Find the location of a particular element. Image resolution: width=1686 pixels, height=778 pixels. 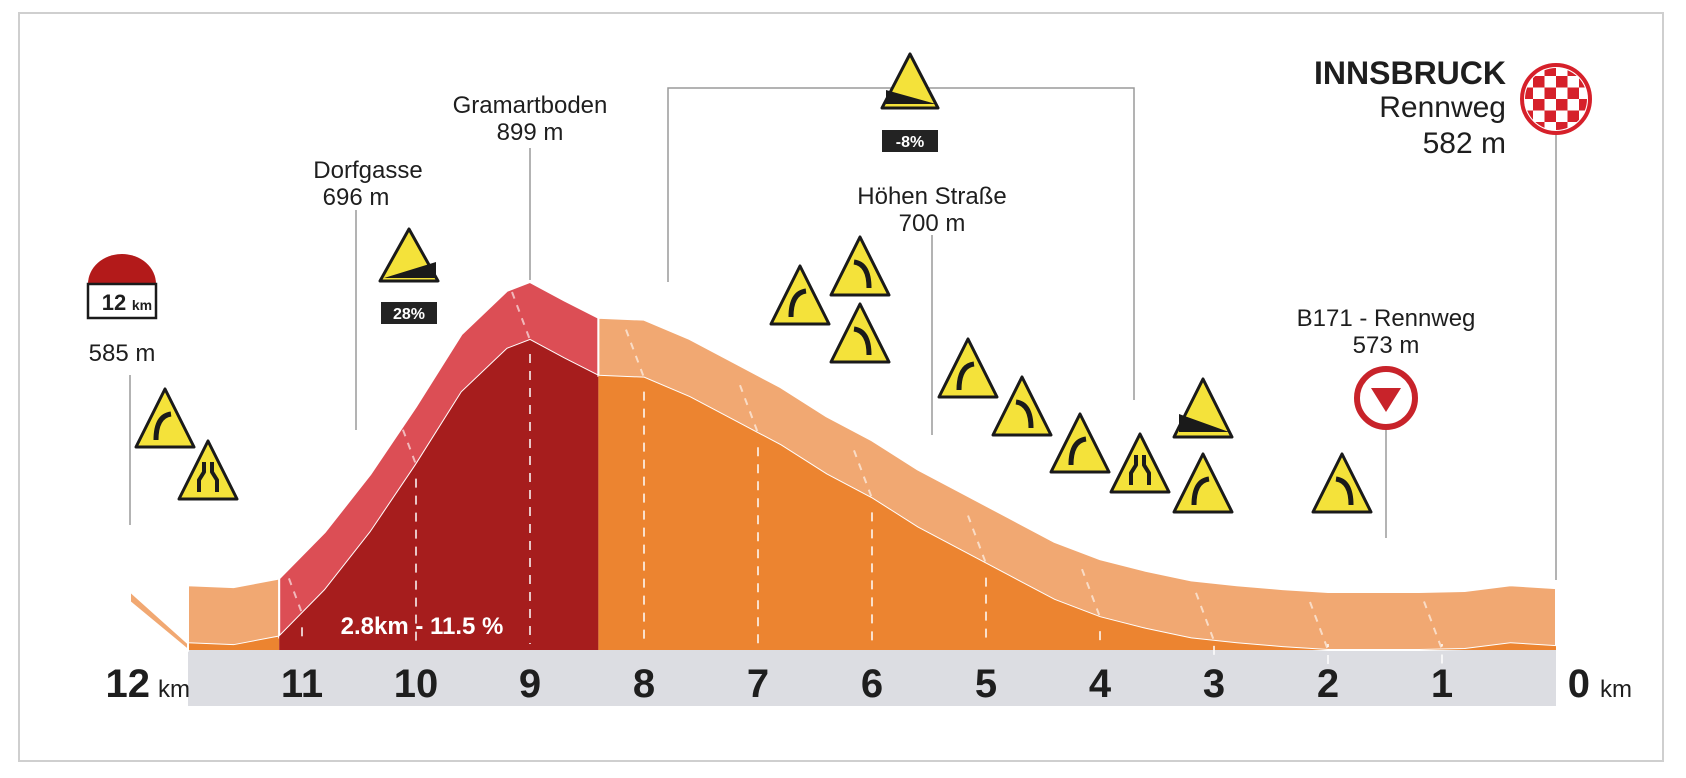

finish-city: INNSBRUCK is located at coordinates (1410, 73).